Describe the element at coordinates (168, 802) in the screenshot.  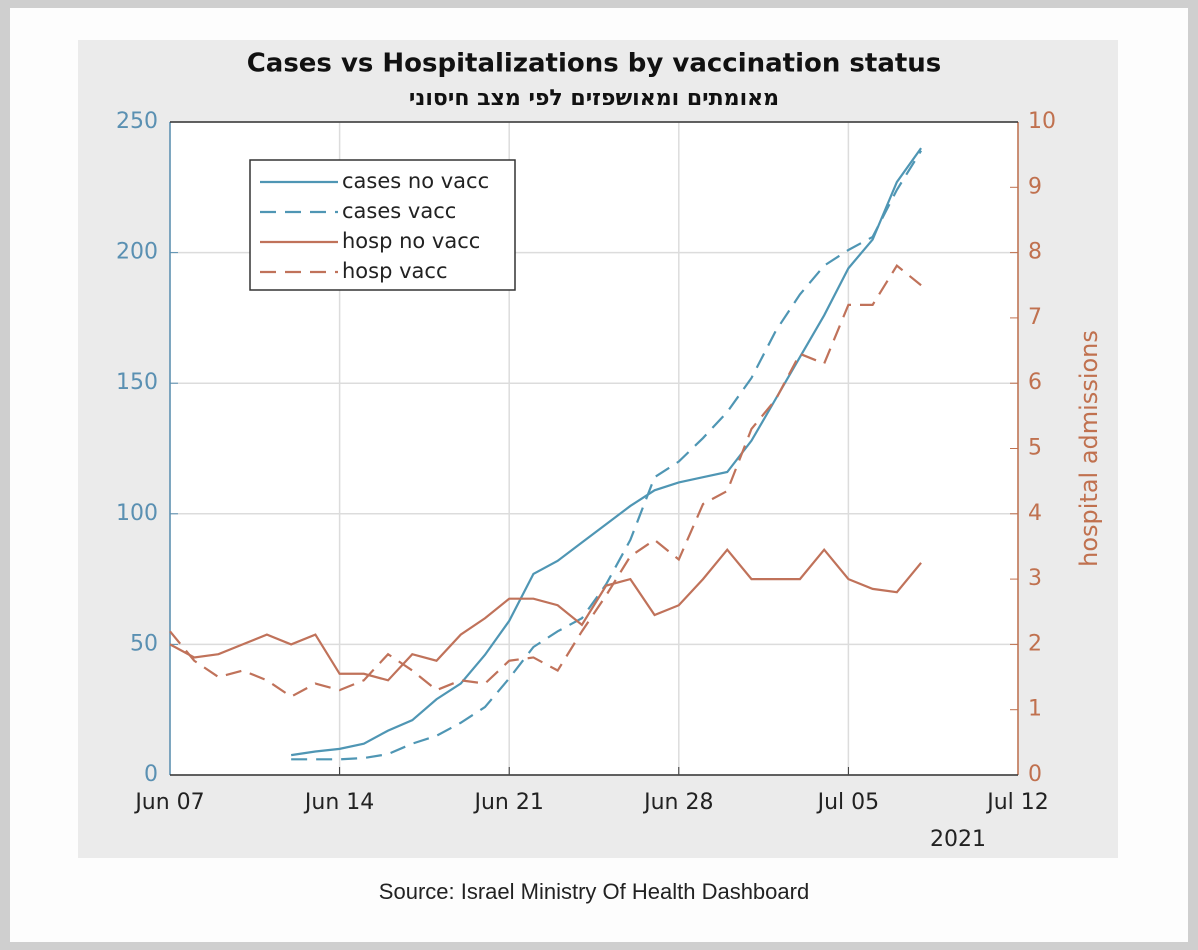
I see `x-tick-label: Jun 07` at that location.